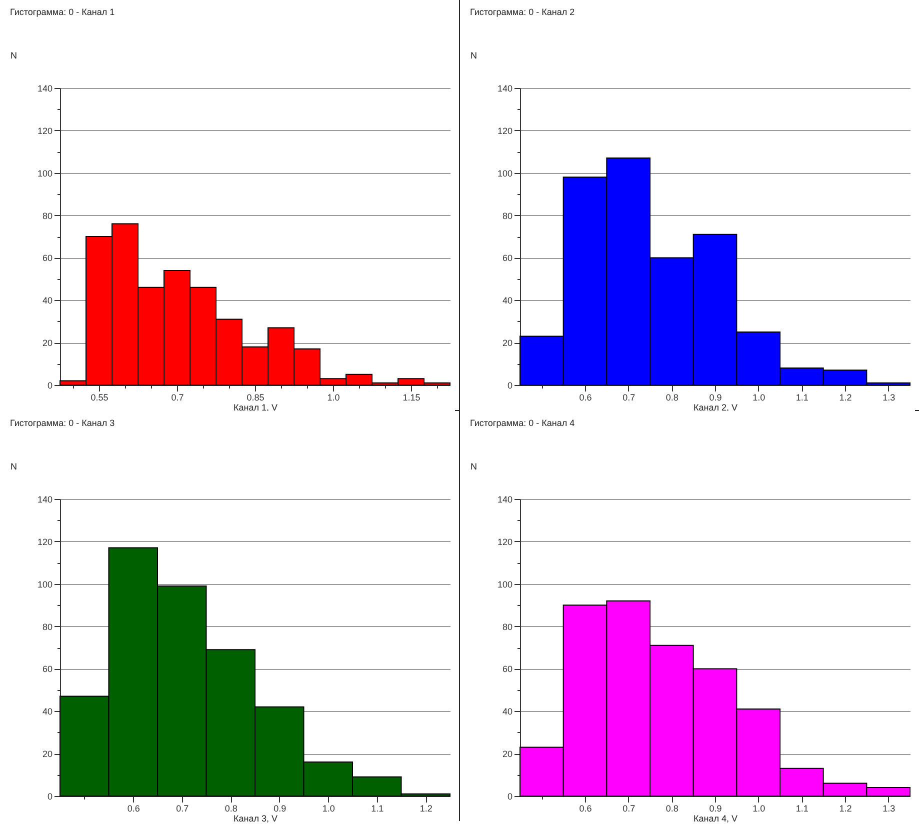  What do you see at coordinates (256, 407) in the screenshot?
I see `x-axis-title: Канал 1, V` at bounding box center [256, 407].